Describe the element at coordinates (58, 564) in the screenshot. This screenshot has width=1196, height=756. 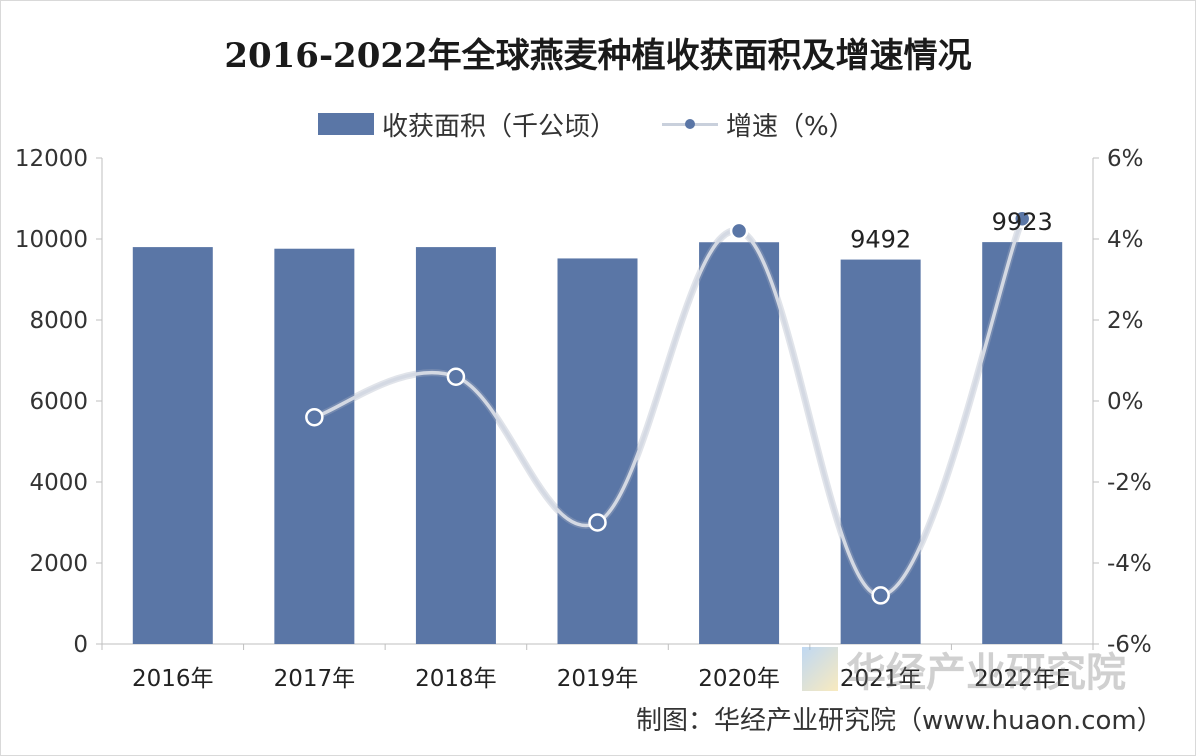
I see `y-left-tick-label: 2000` at that location.